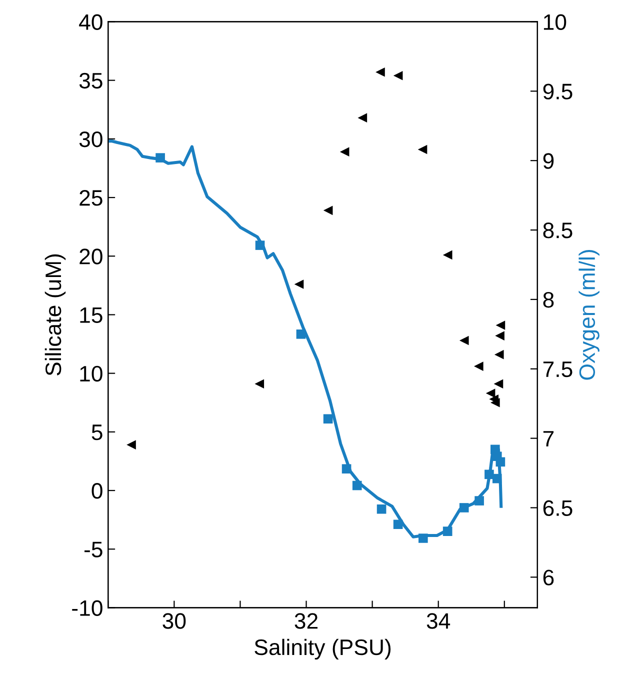 The width and height of the screenshot is (636, 679). What do you see at coordinates (91, 374) in the screenshot?
I see `y-tick-label: 10` at bounding box center [91, 374].